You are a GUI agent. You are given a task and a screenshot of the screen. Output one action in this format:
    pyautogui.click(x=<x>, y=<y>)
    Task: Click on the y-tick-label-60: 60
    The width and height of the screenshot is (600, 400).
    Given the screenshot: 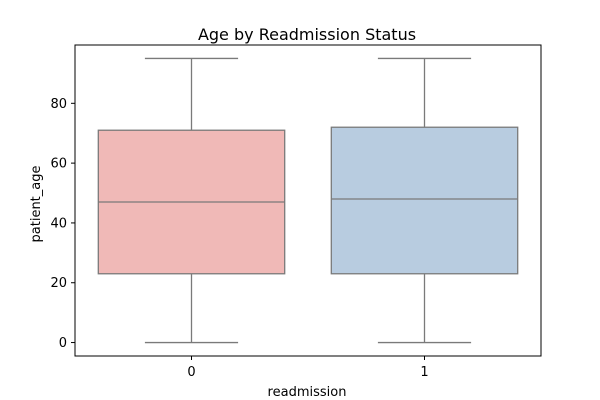 What is the action you would take?
    pyautogui.click(x=58, y=164)
    